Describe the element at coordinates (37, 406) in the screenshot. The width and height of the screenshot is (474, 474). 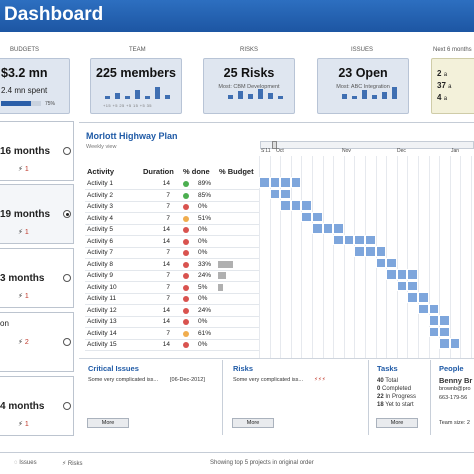
I see `project-card: 4 months ⚡ 1` at that location.